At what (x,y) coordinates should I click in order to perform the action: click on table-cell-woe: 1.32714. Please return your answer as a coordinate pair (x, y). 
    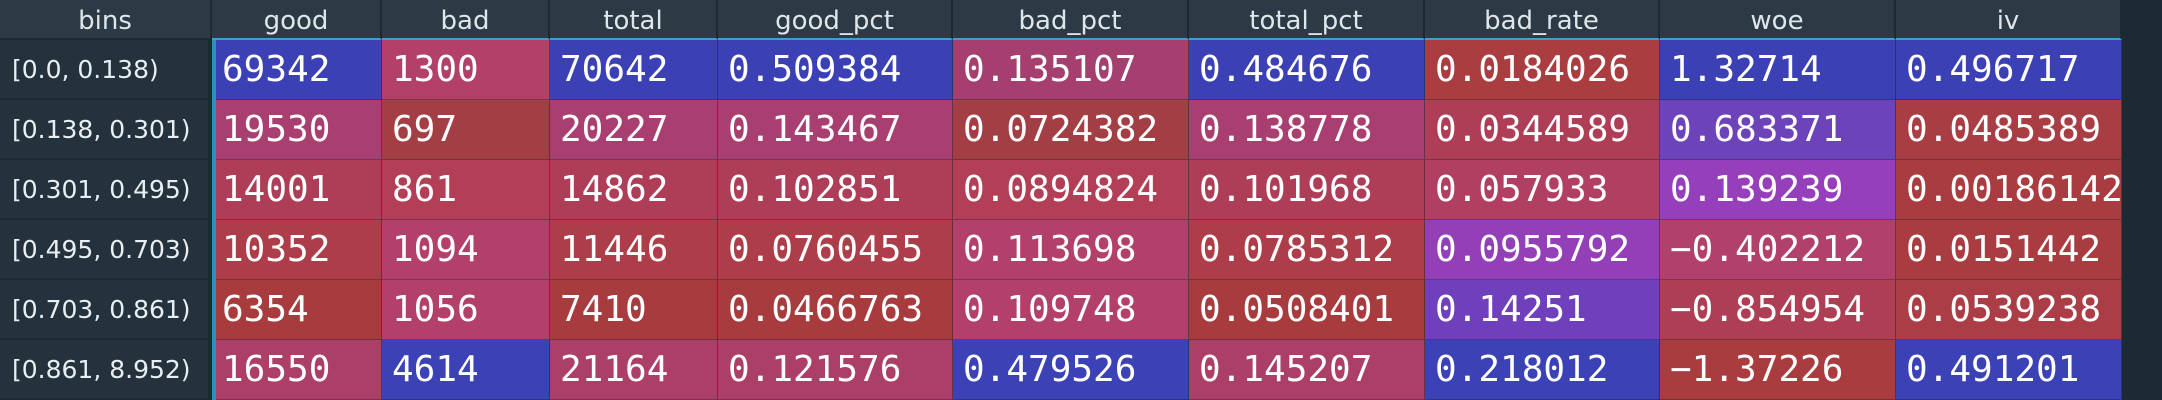
    Looking at the image, I should click on (1778, 70).